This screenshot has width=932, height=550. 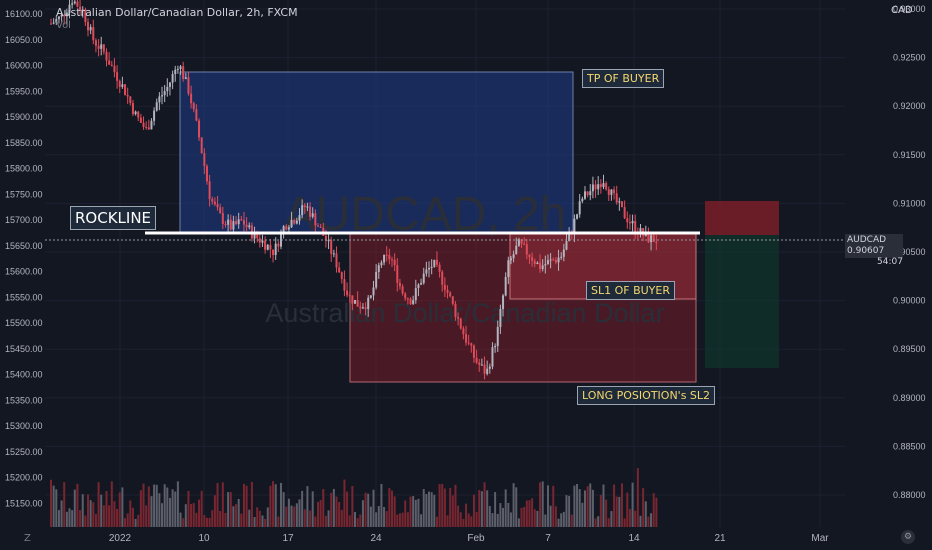 What do you see at coordinates (464, 313) in the screenshot?
I see `watermark-name: Australian Dollar/Canadian Dollar` at bounding box center [464, 313].